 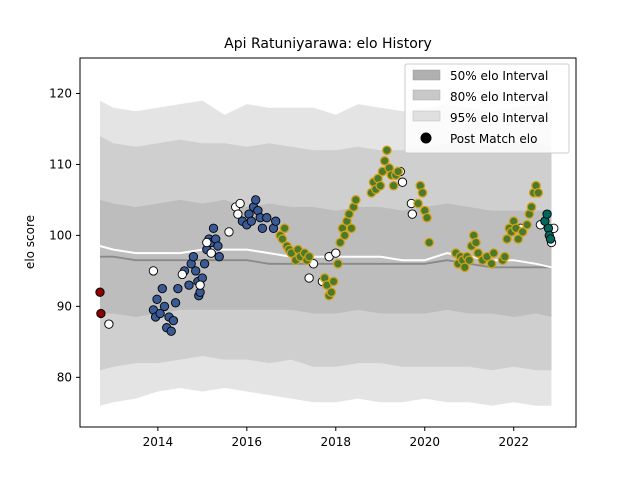 What do you see at coordinates (60, 93) in the screenshot?
I see `y-tick-label-120: 120` at bounding box center [60, 93].